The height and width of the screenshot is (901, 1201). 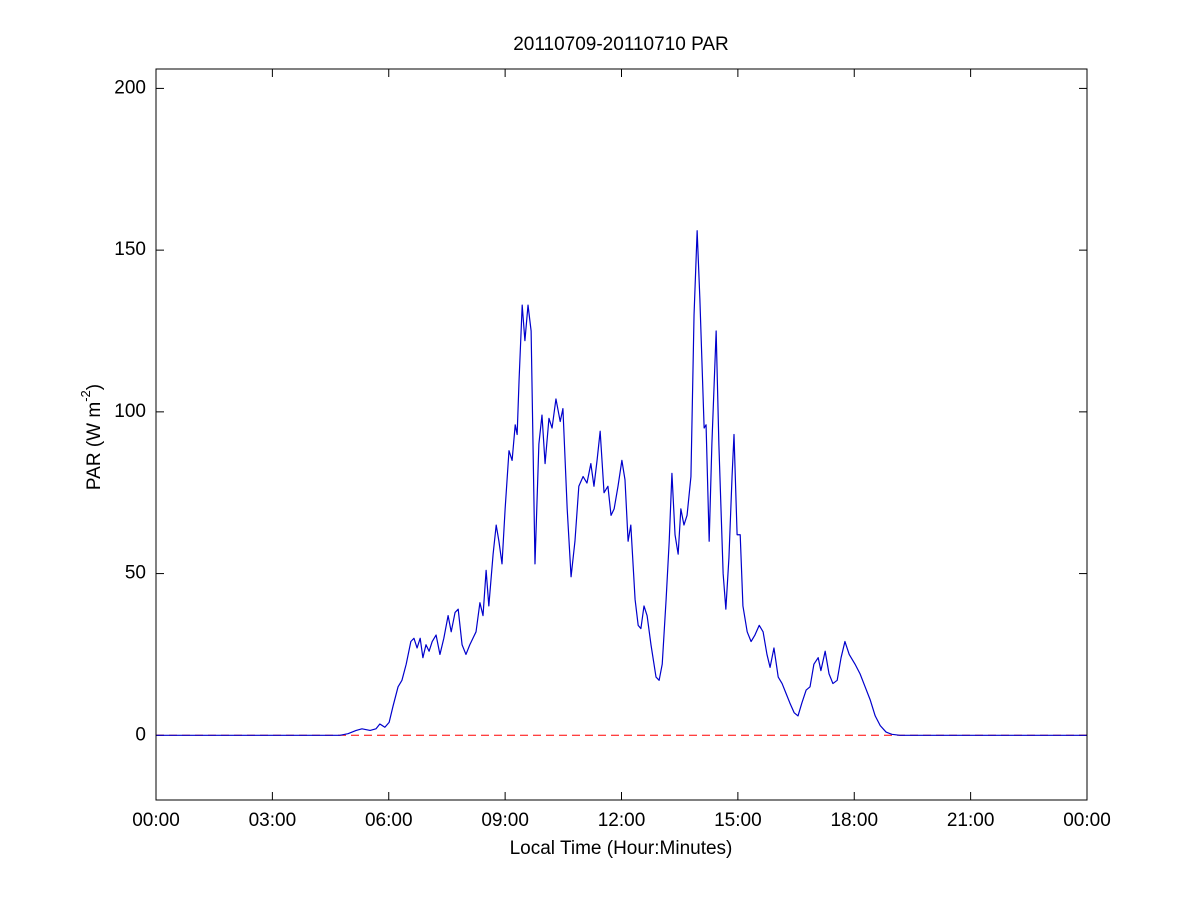 I want to click on x-tick-label: 09:00, so click(x=505, y=820).